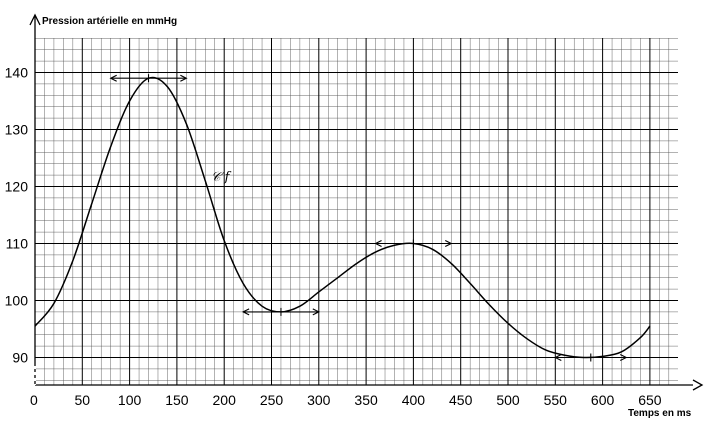  I want to click on y-axis-title: Pression artérielle en mmHg, so click(109, 21).